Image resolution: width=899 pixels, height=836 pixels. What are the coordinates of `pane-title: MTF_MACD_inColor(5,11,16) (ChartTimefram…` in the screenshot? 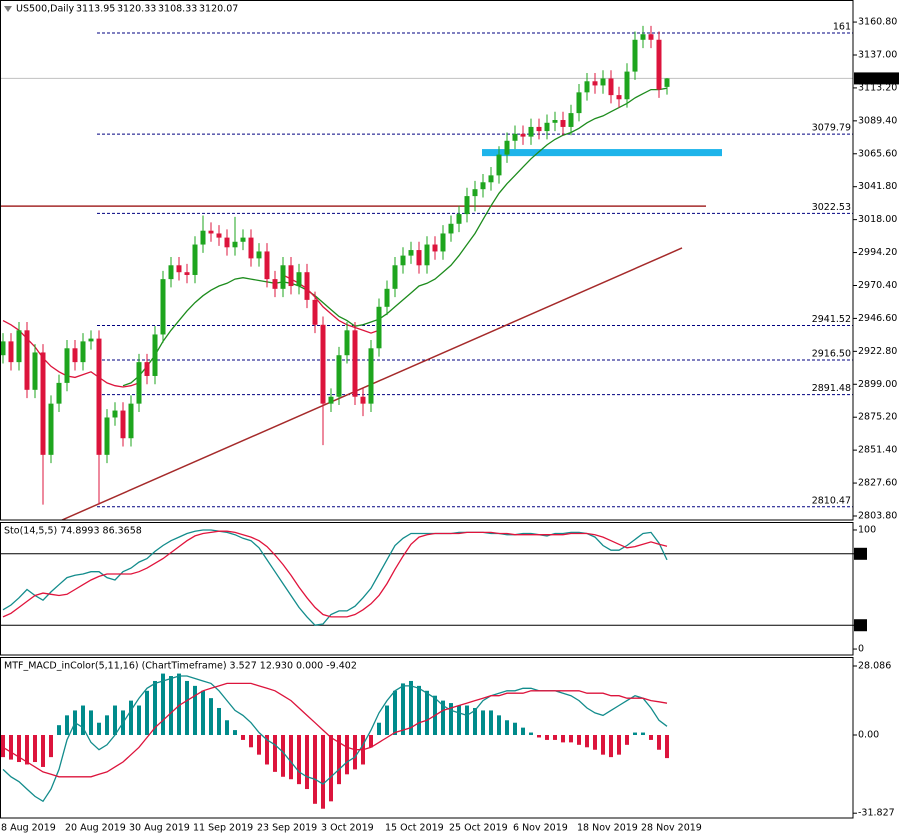 It's located at (180, 666).